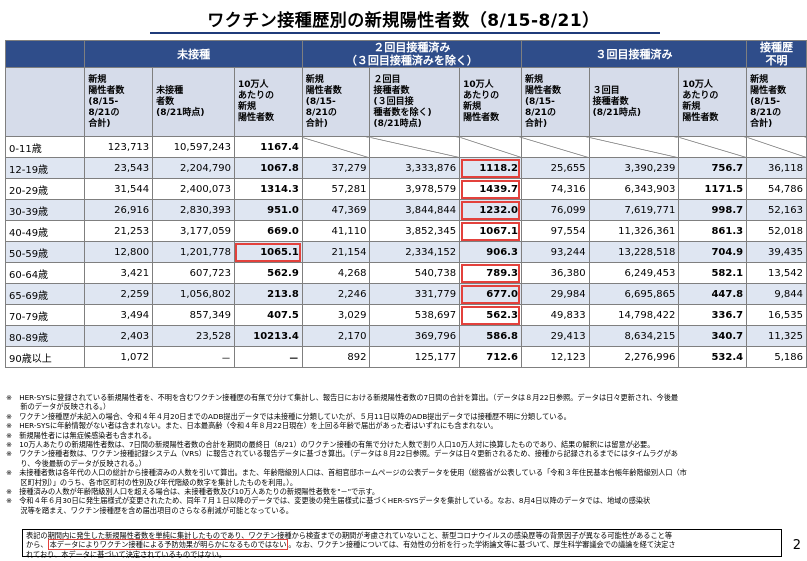 The height and width of the screenshot is (561, 807). Describe the element at coordinates (634, 102) in the screenshot. I see `sub-third-count: ３回目 接種者数 (8/21時点)` at that location.